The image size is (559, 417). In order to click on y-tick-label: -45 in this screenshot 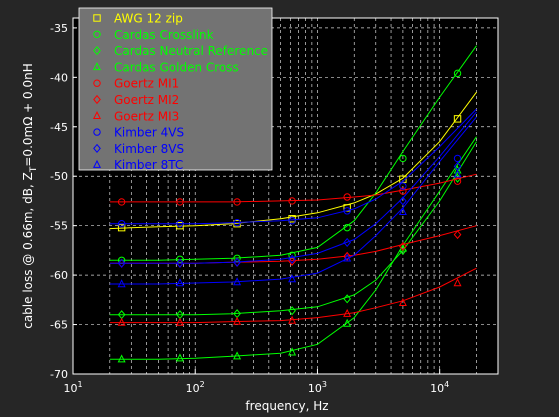, I will do `click(59, 127)`.